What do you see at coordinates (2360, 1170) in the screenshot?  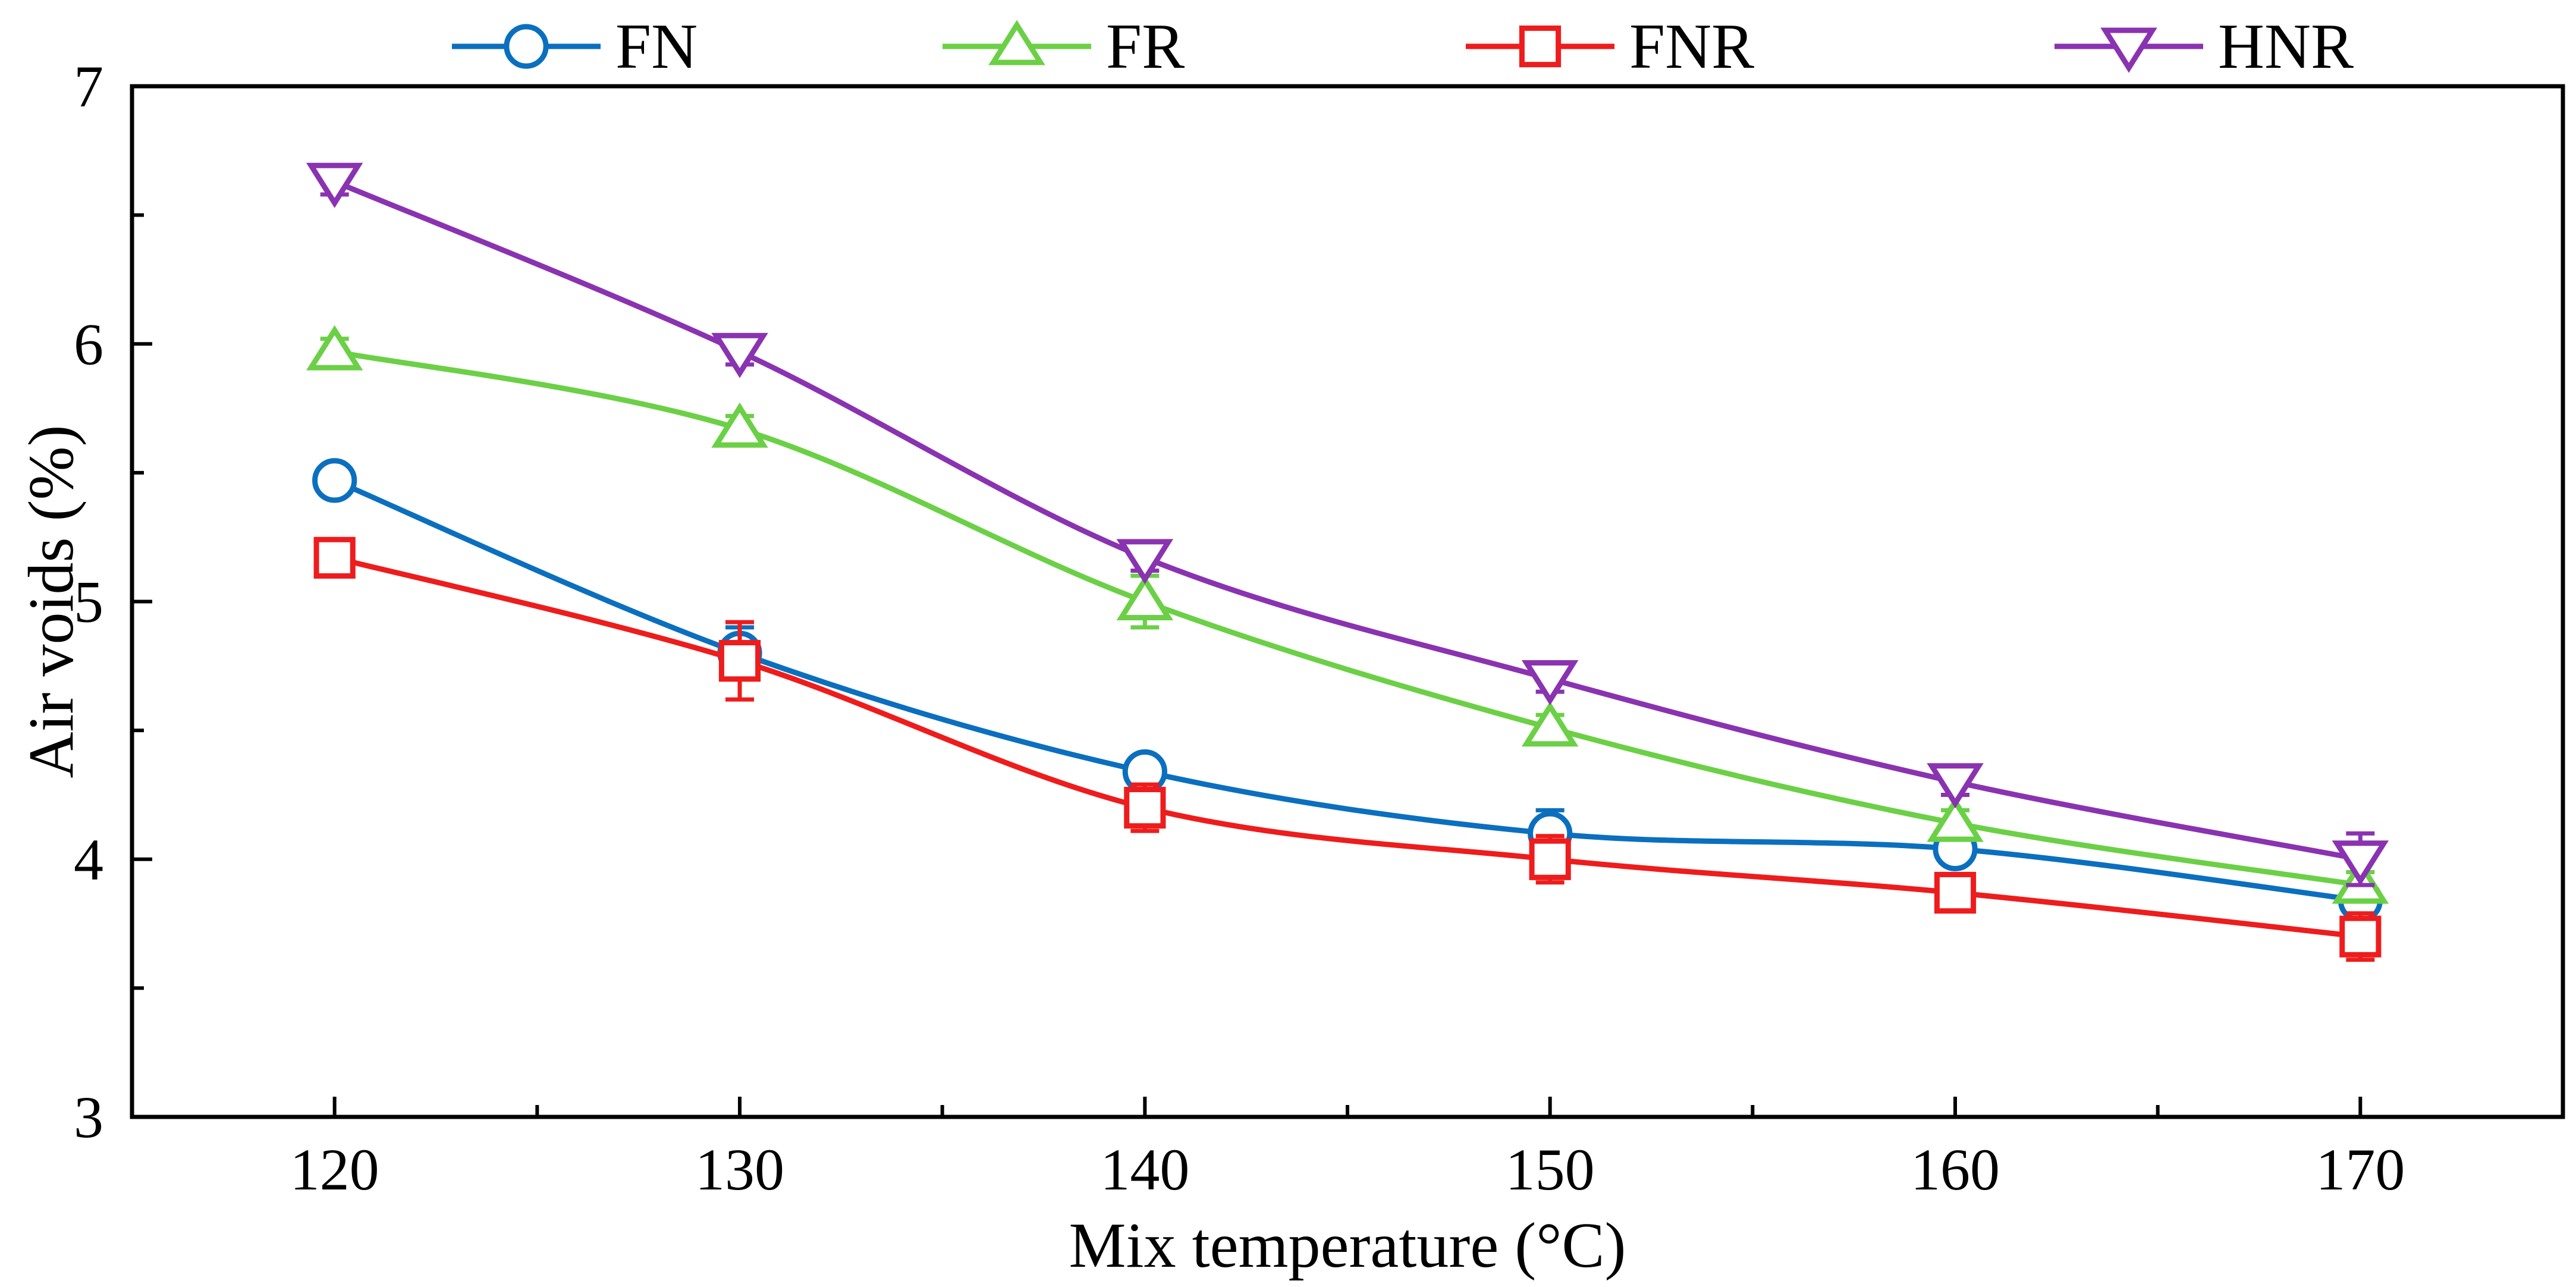 I see `x-tick-label: 170` at bounding box center [2360, 1170].